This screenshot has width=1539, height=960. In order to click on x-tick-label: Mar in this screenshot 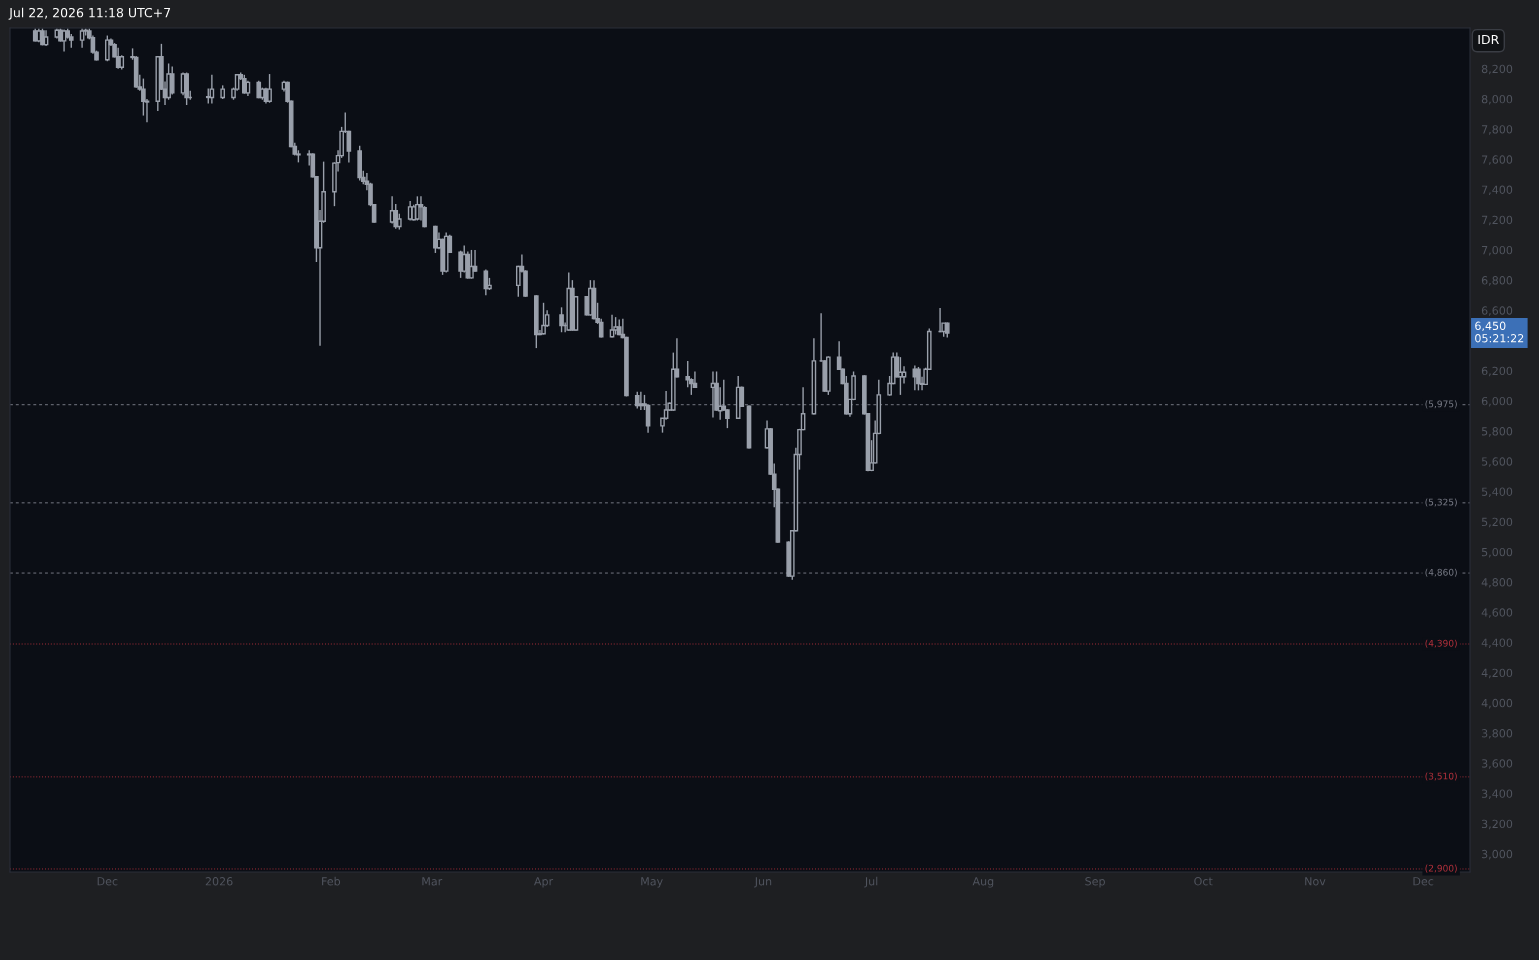, I will do `click(432, 881)`.